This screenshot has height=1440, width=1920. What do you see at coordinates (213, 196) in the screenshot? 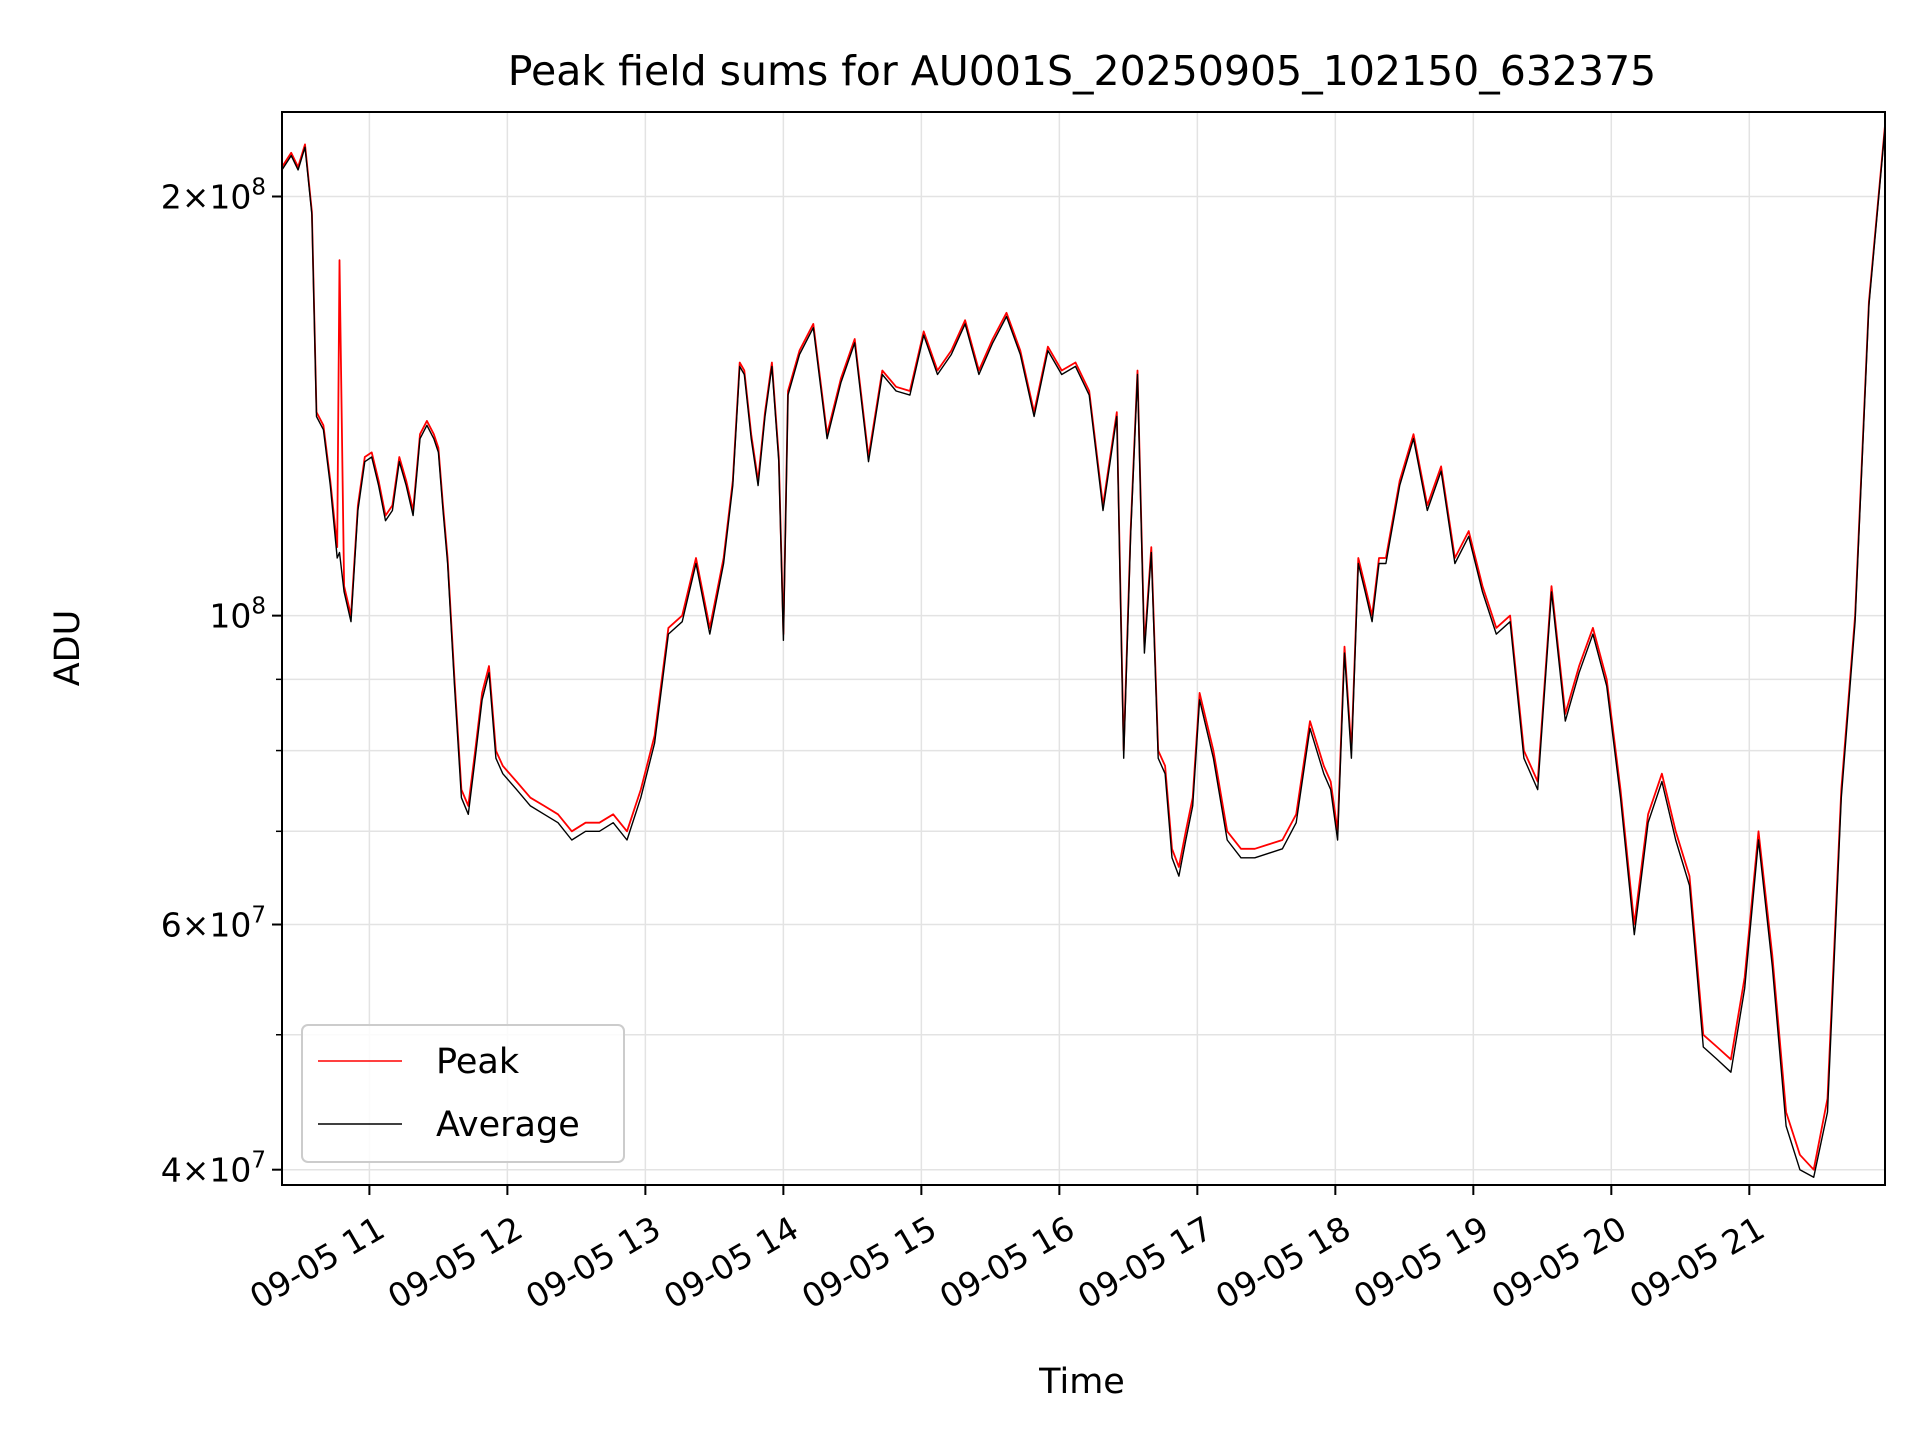
I see `y-tick-label: 2×108` at bounding box center [213, 196].